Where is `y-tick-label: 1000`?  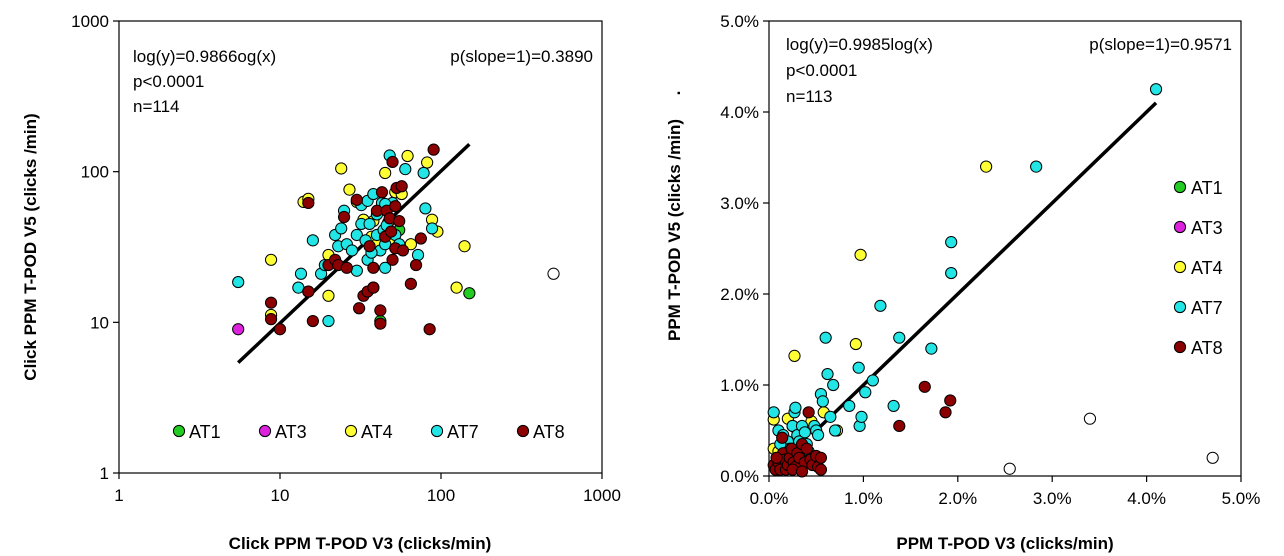
y-tick-label: 1000 is located at coordinates (90, 21).